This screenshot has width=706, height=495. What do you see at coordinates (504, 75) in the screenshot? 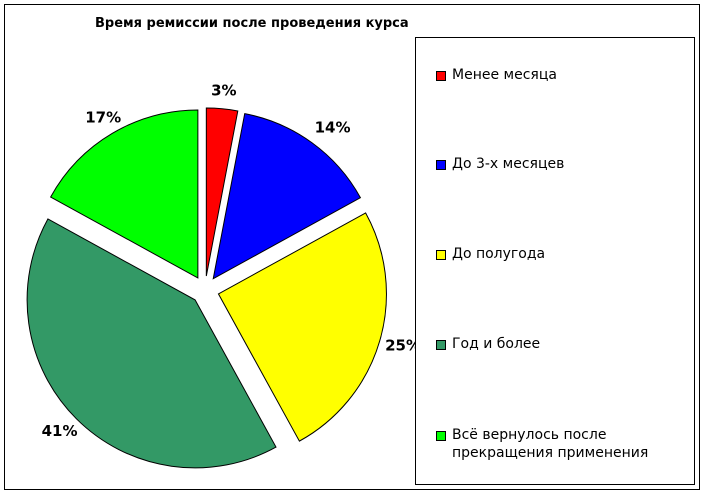
I see `legend-label: Менее месяца` at bounding box center [504, 75].